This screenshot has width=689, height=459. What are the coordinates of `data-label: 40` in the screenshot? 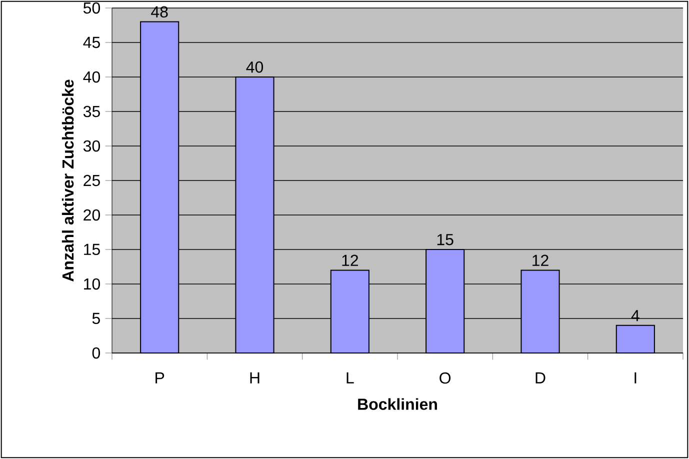 It's located at (255, 67).